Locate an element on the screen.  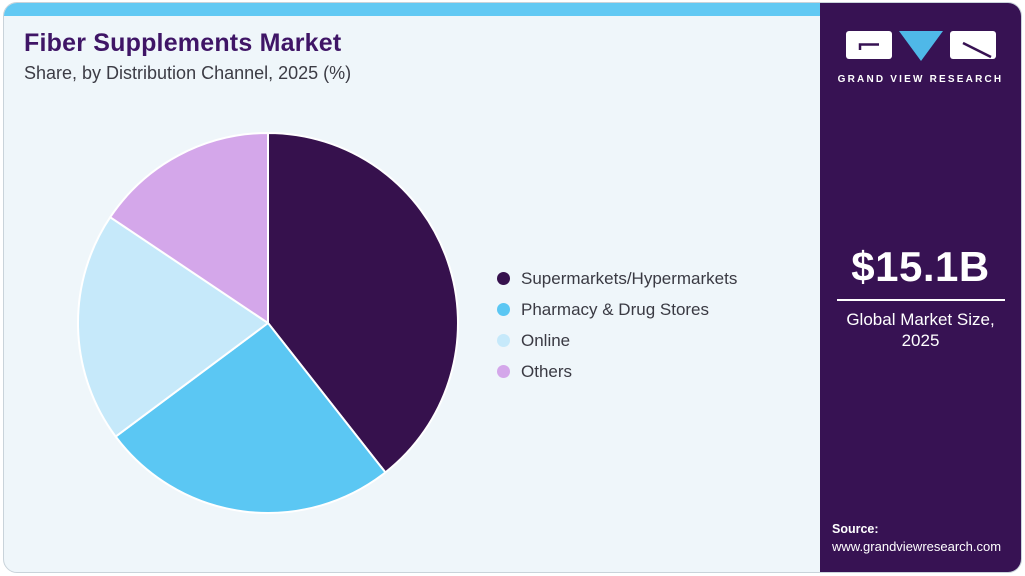
divider is located at coordinates (920, 300).